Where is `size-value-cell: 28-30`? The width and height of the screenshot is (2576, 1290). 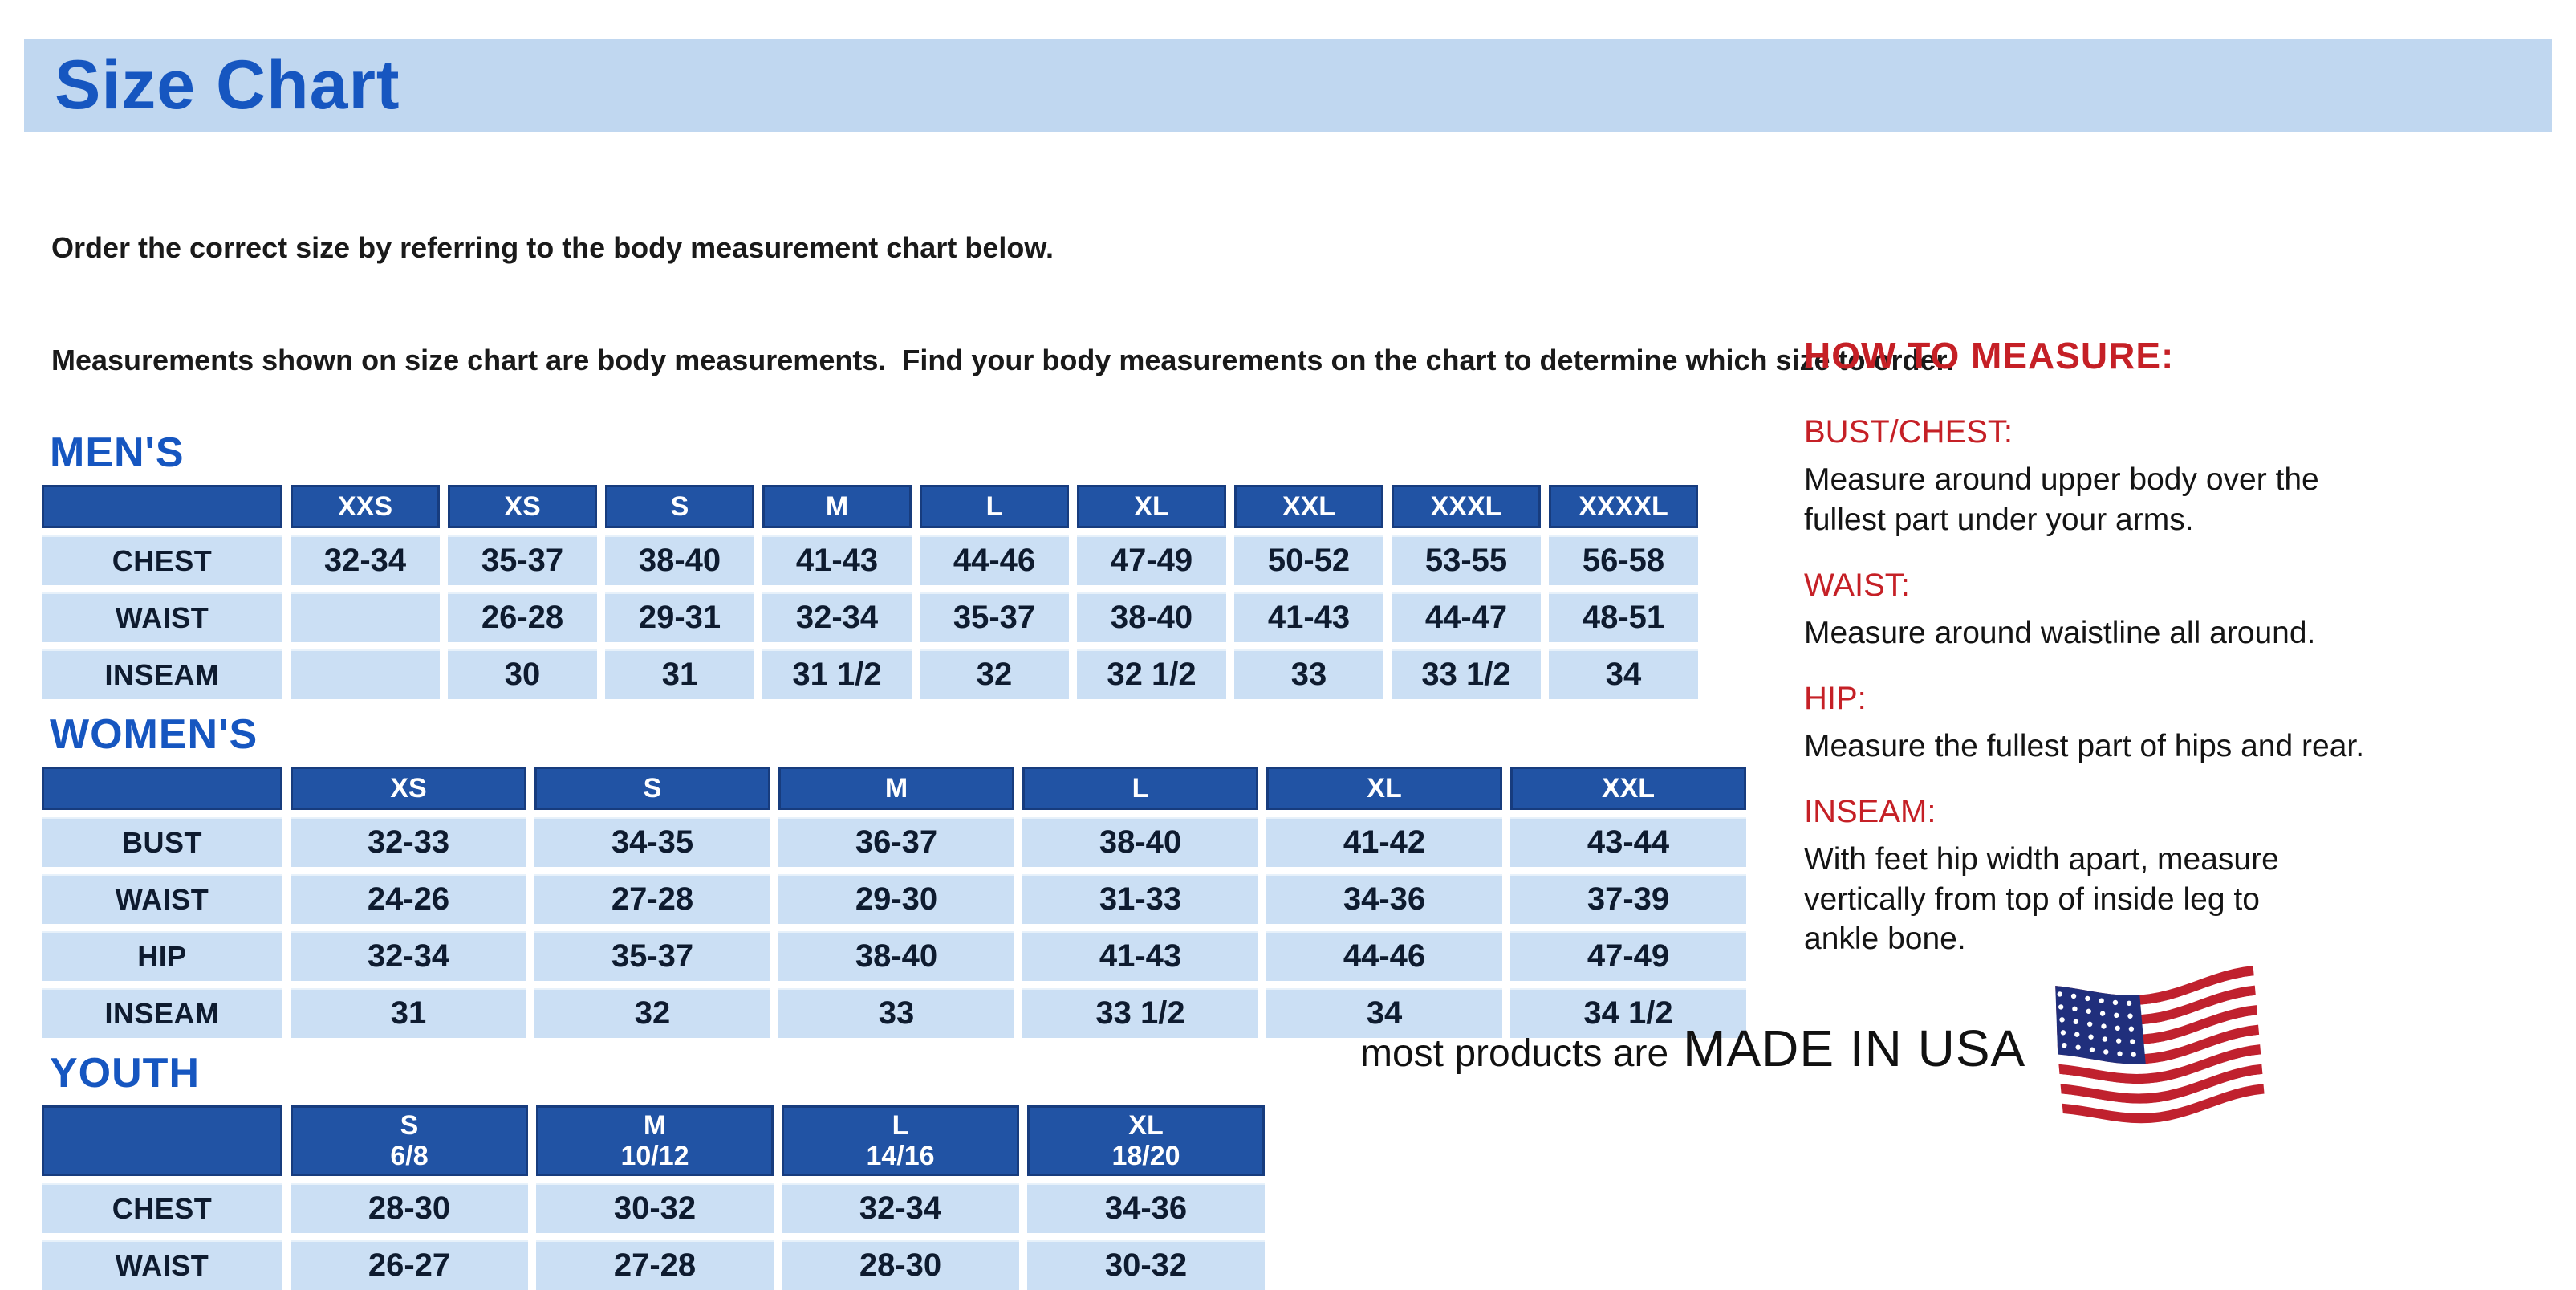 size-value-cell: 28-30 is located at coordinates (410, 1207).